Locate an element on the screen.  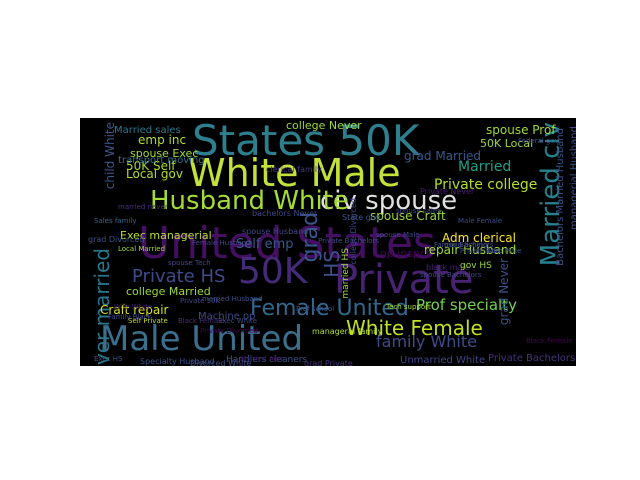
cloud-word: Exec HS is located at coordinates (108, 359).